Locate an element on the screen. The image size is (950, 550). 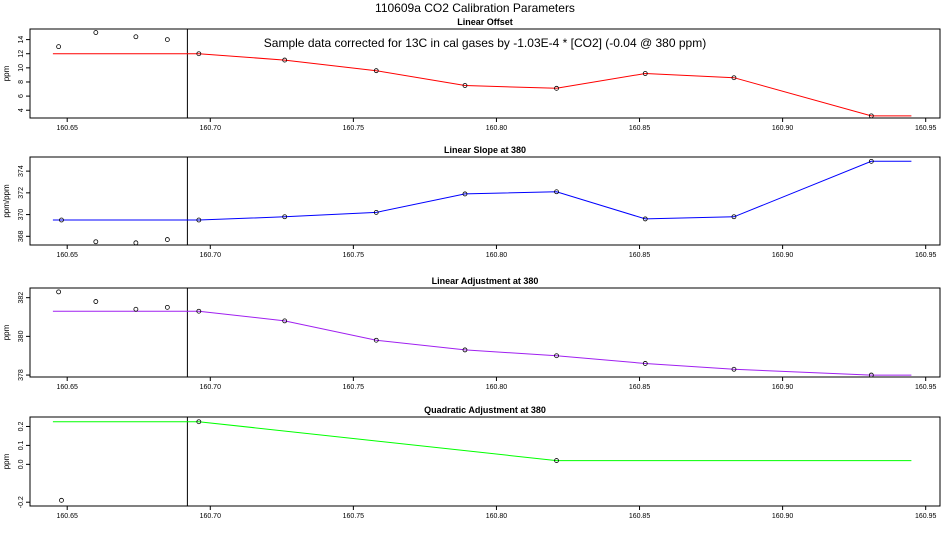
panel-title: Linear Offset is located at coordinates (485, 22).